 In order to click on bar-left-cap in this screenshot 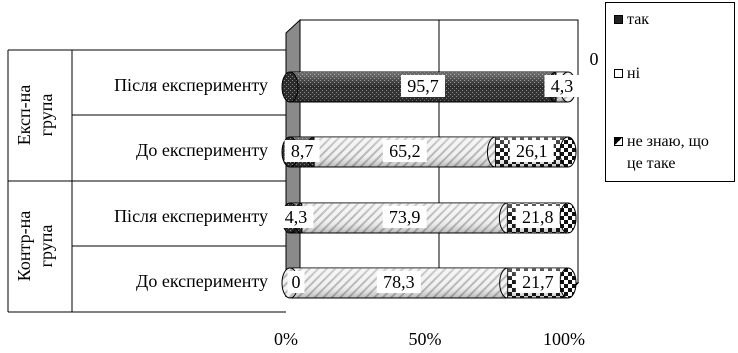, I will do `click(290, 87)`.